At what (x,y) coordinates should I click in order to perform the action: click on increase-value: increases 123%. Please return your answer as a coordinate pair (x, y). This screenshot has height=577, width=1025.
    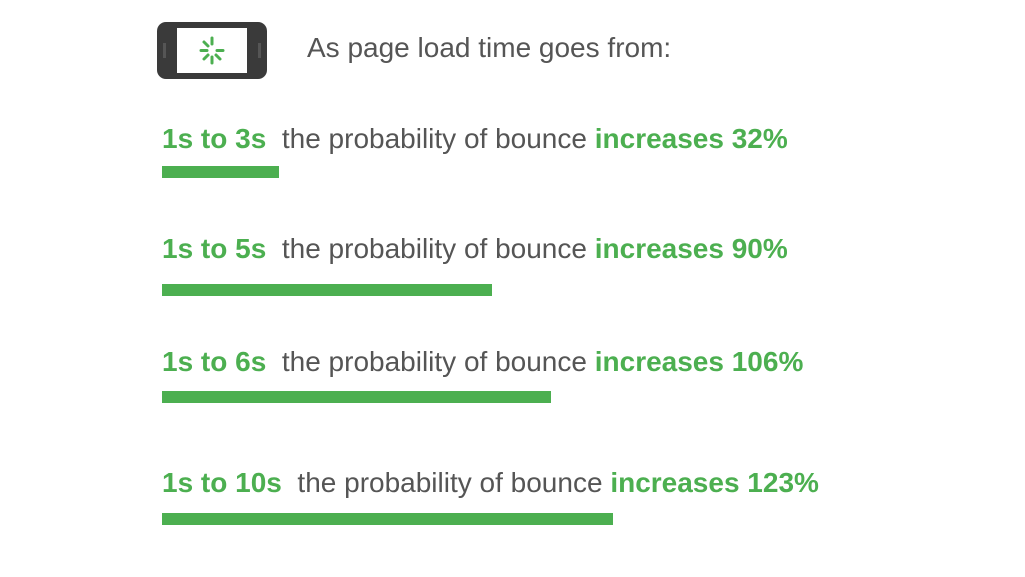
    Looking at the image, I should click on (714, 482).